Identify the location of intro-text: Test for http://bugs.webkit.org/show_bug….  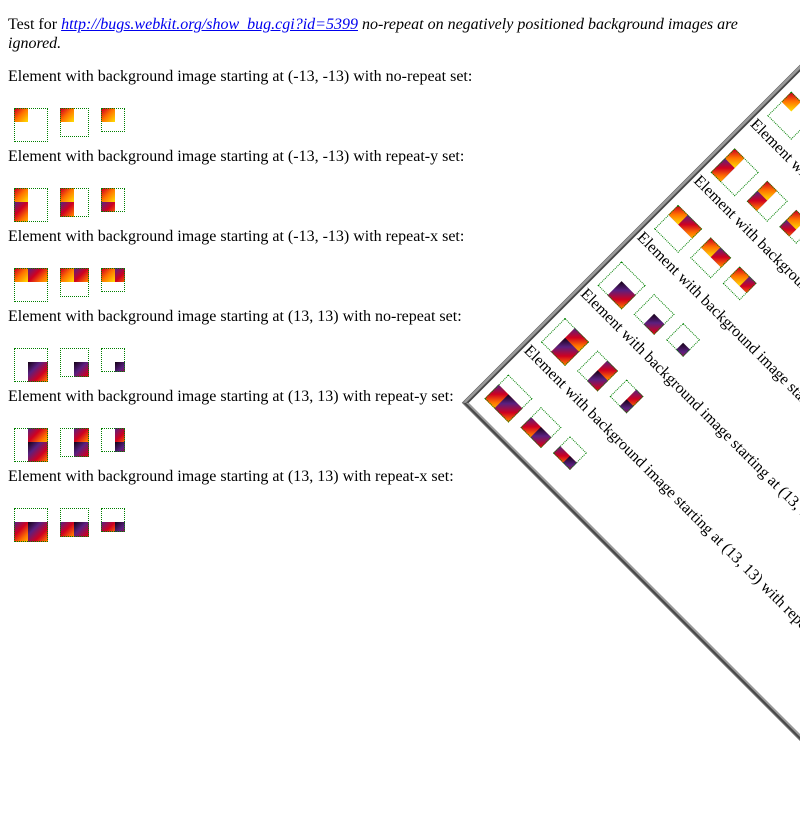
(388, 34).